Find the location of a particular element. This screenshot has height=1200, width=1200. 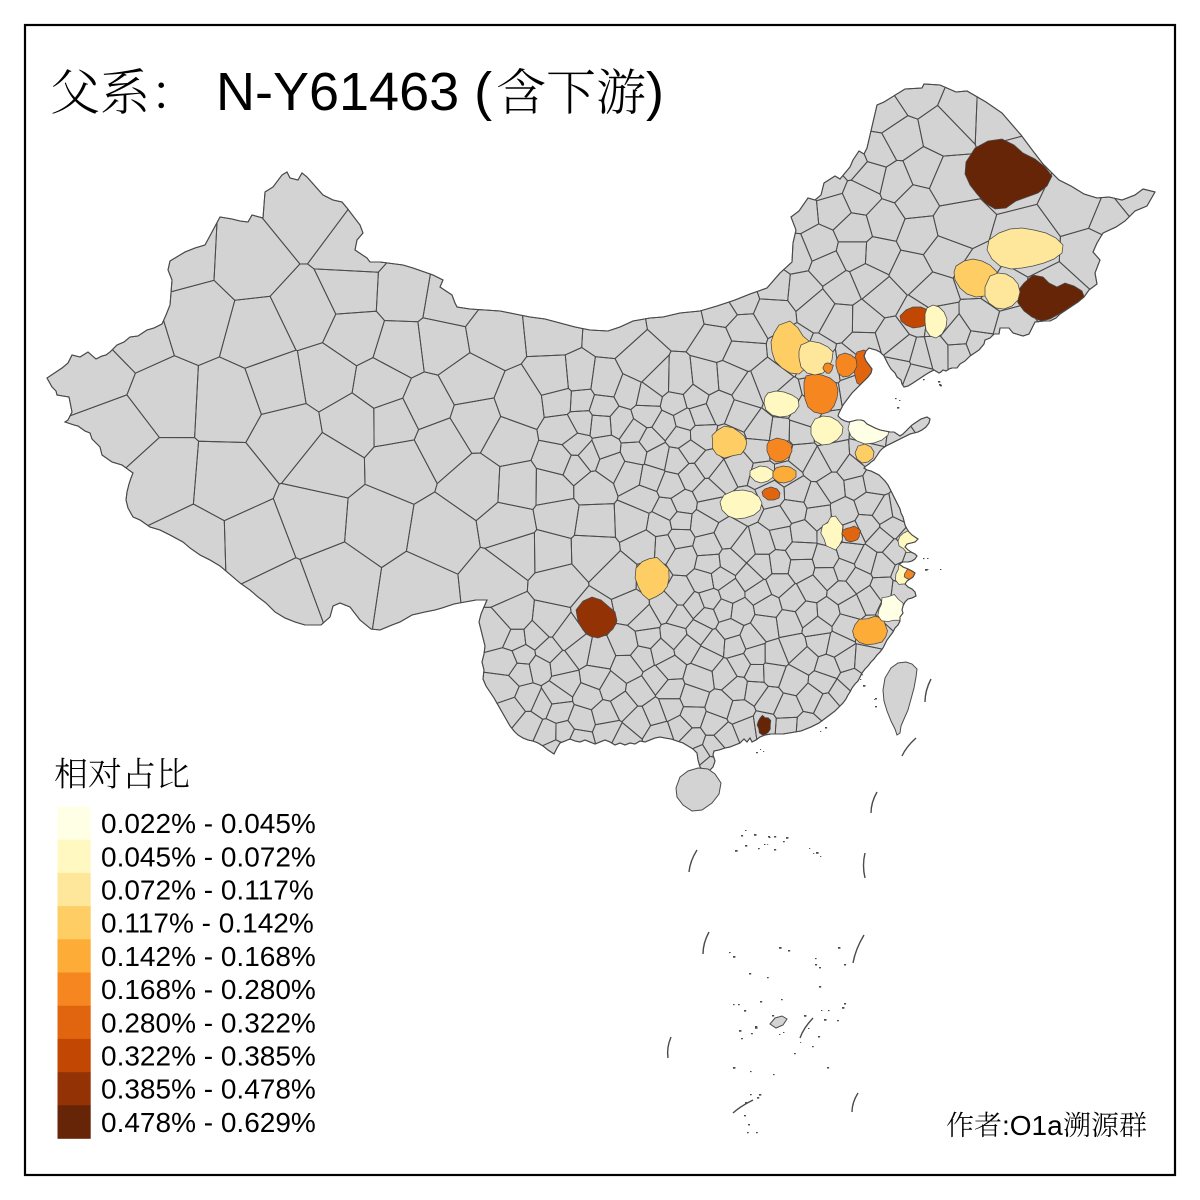

svg-text: 0.117% - 0.142% is located at coordinates (207, 923).